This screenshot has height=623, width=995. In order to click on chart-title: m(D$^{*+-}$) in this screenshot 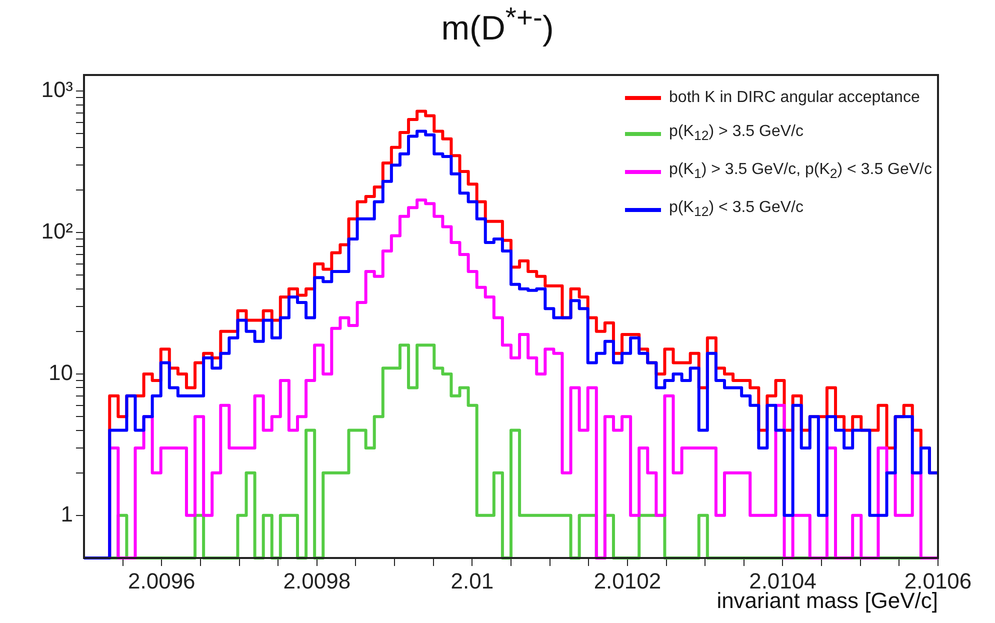, I will do `click(497, 25)`.